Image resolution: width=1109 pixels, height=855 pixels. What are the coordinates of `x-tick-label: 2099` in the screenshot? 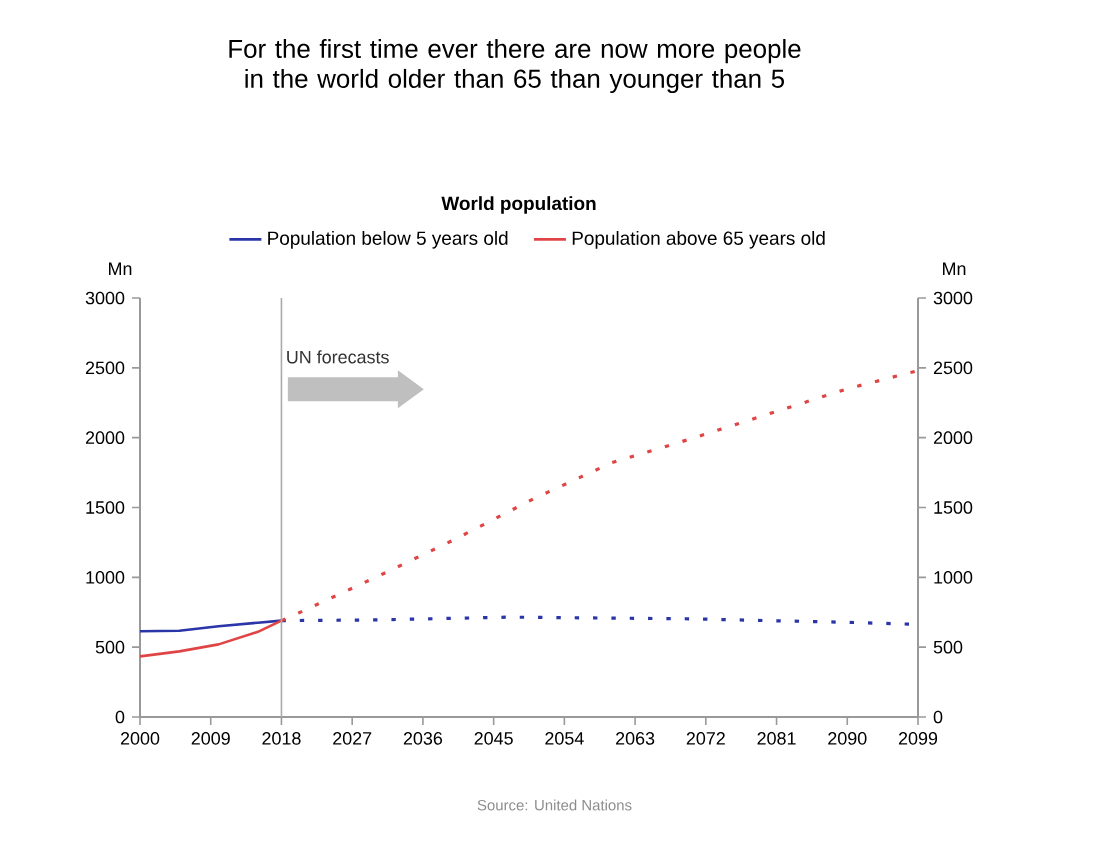 It's located at (918, 738).